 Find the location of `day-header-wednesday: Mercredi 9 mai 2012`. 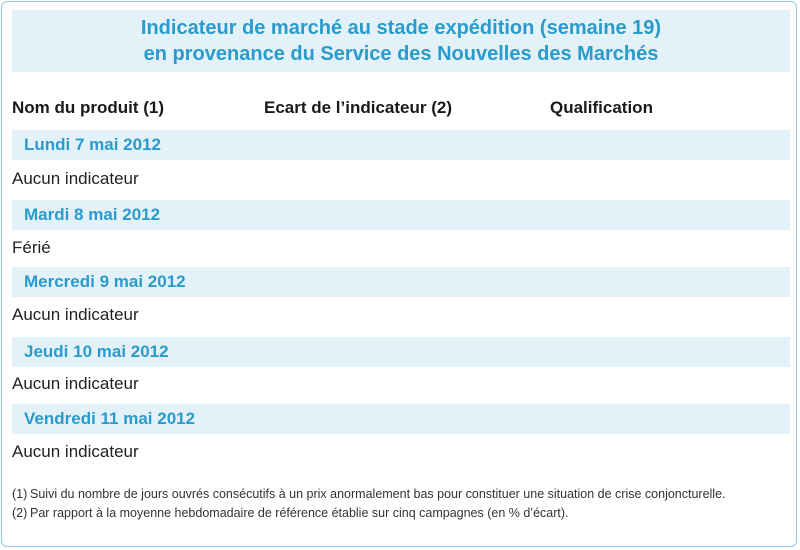

day-header-wednesday: Mercredi 9 mai 2012 is located at coordinates (401, 282).